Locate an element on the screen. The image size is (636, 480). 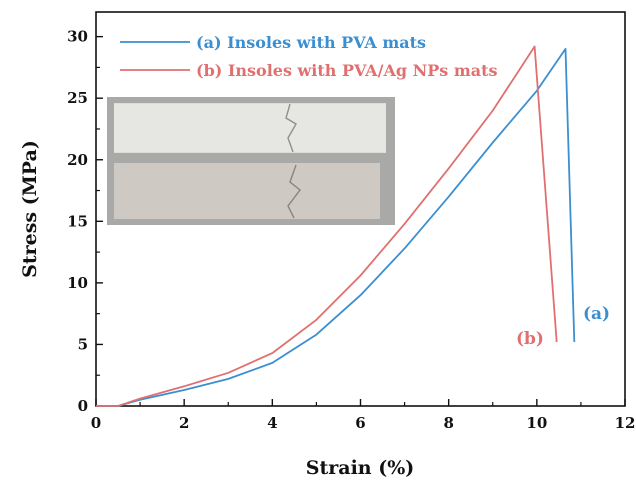
x-tick-label: 0 is located at coordinates (96, 423).